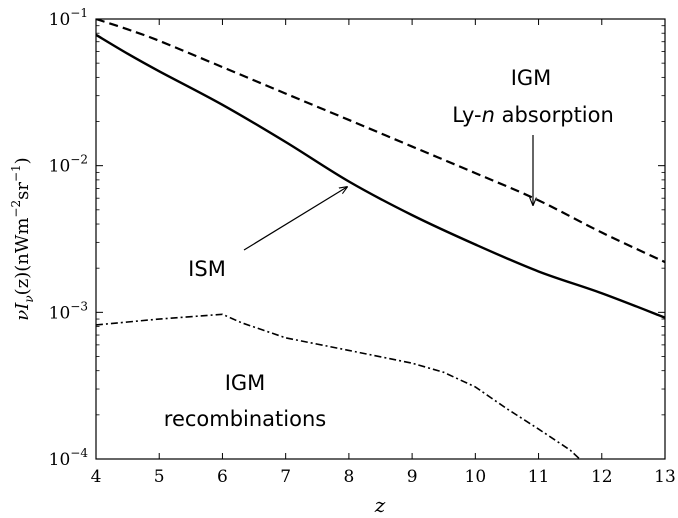 This screenshot has width=678, height=518. I want to click on annotation-igm-lyn-line2: Ly-n absorption, so click(533, 115).